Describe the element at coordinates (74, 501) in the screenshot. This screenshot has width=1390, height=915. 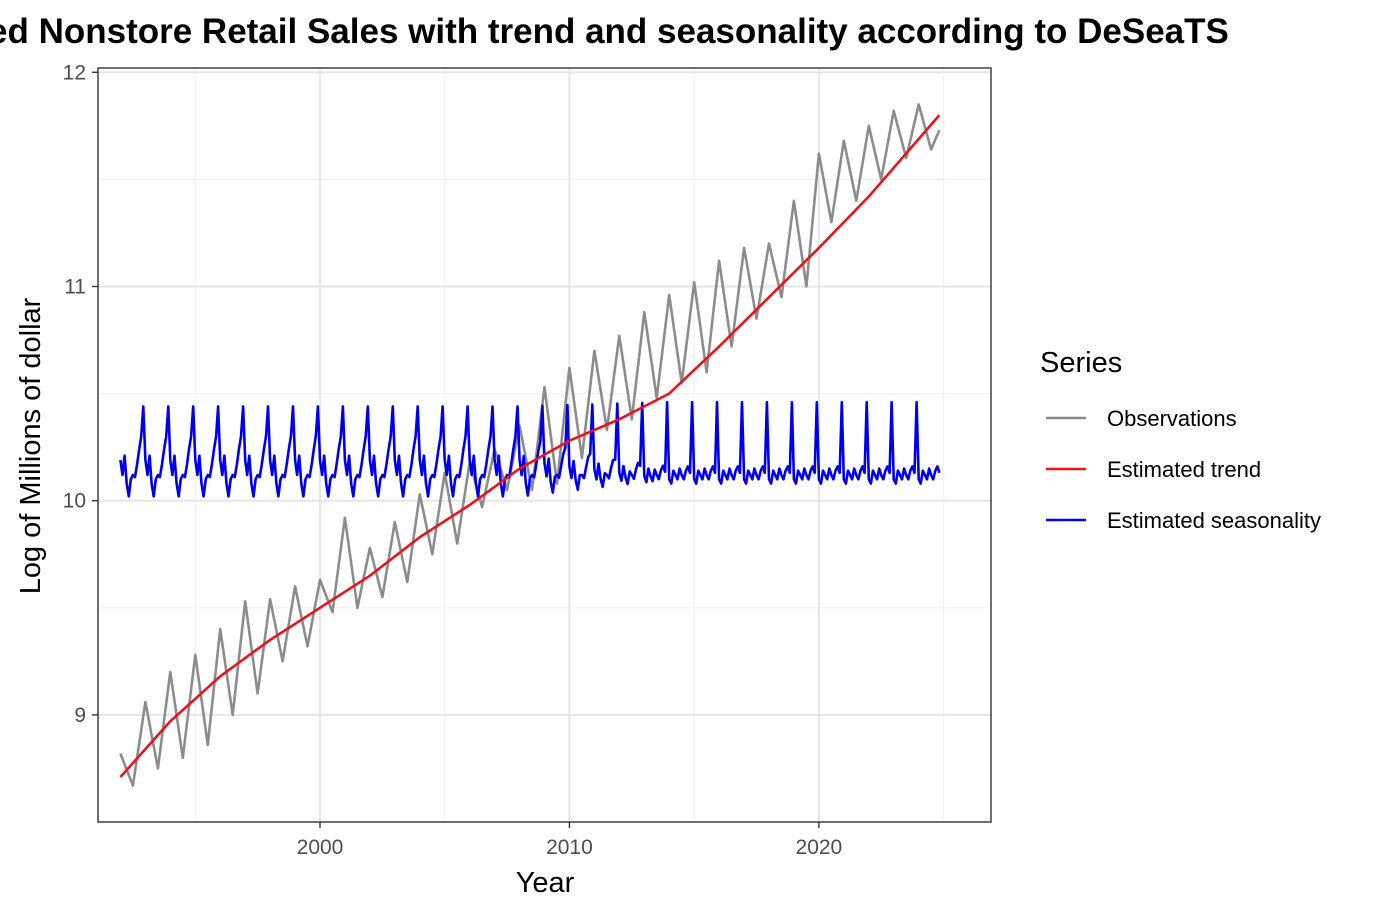
I see `y-tick-label: 10` at that location.